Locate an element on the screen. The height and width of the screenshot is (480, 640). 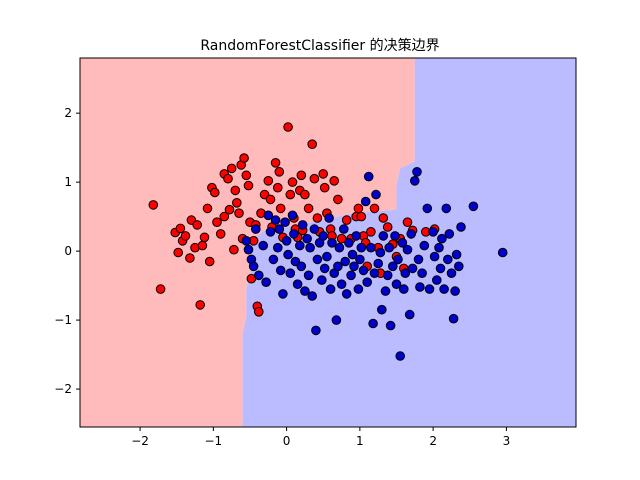
x-tick-label: −2 is located at coordinates (140, 441).